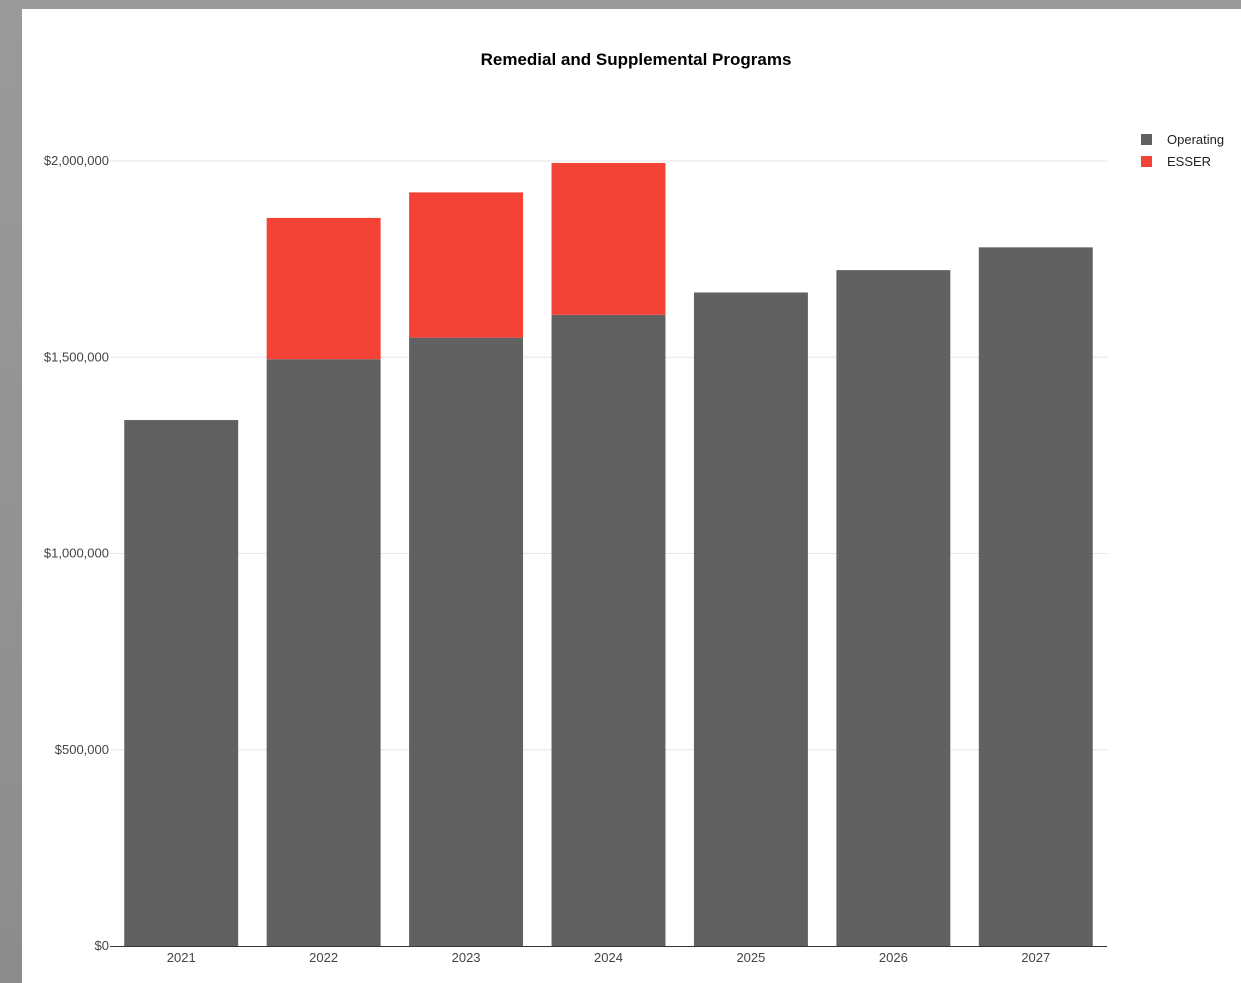 The image size is (1241, 983). What do you see at coordinates (76, 553) in the screenshot?
I see `y-tick-label: $1,000,000` at bounding box center [76, 553].